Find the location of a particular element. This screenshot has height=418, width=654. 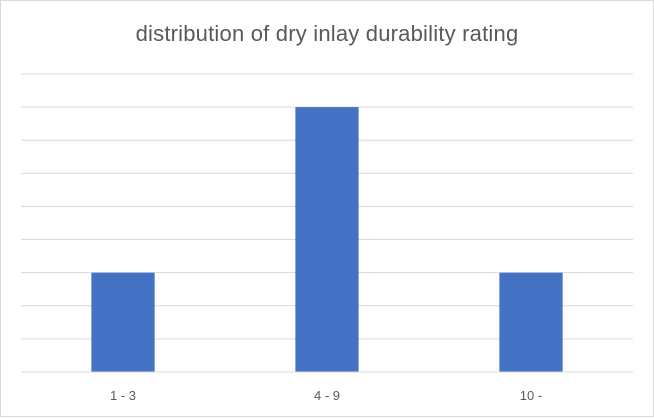

x-tick-label: 10 - is located at coordinates (531, 395).